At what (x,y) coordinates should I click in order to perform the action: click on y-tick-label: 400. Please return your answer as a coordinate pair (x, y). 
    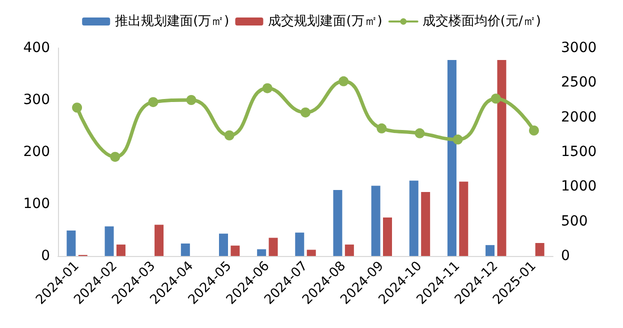
    Looking at the image, I should click on (36, 48).